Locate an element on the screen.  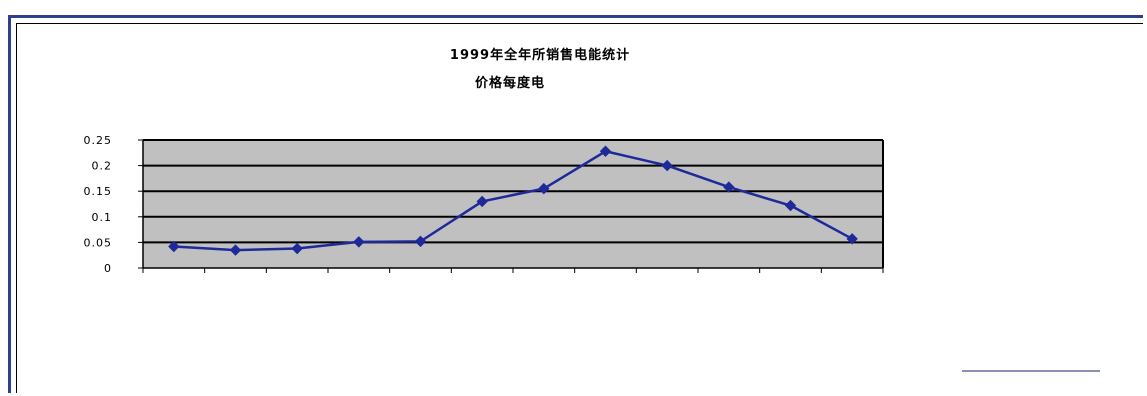
y-tick-label: 0.15 is located at coordinates (98, 191).